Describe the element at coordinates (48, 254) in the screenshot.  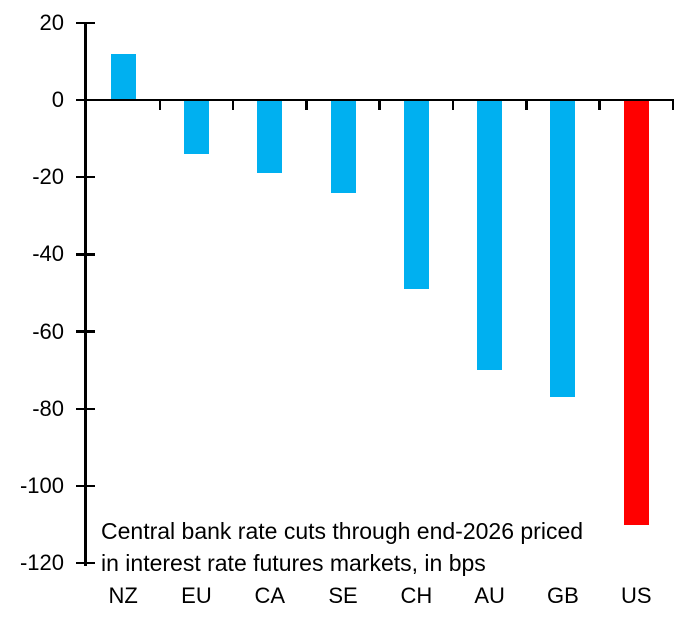
I see `y-axis-label: -40` at that location.